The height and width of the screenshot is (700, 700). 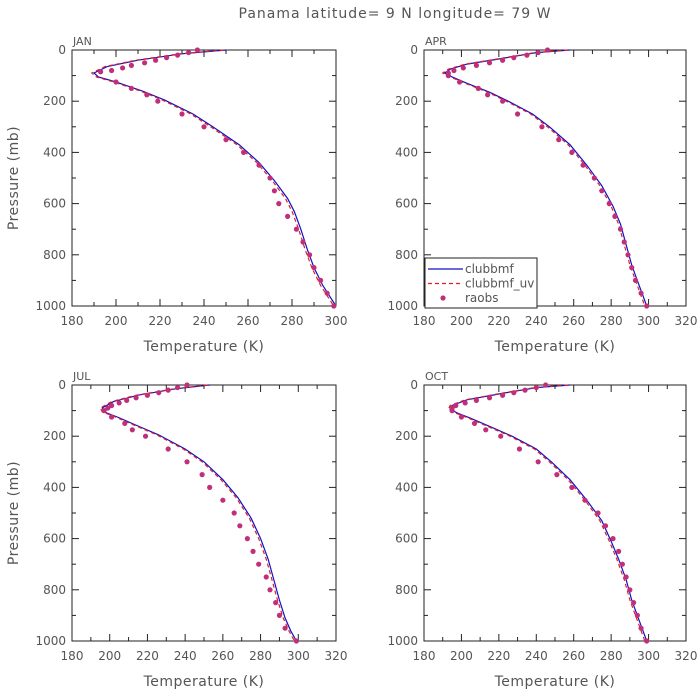 I want to click on plot-frame, so click(x=204, y=513).